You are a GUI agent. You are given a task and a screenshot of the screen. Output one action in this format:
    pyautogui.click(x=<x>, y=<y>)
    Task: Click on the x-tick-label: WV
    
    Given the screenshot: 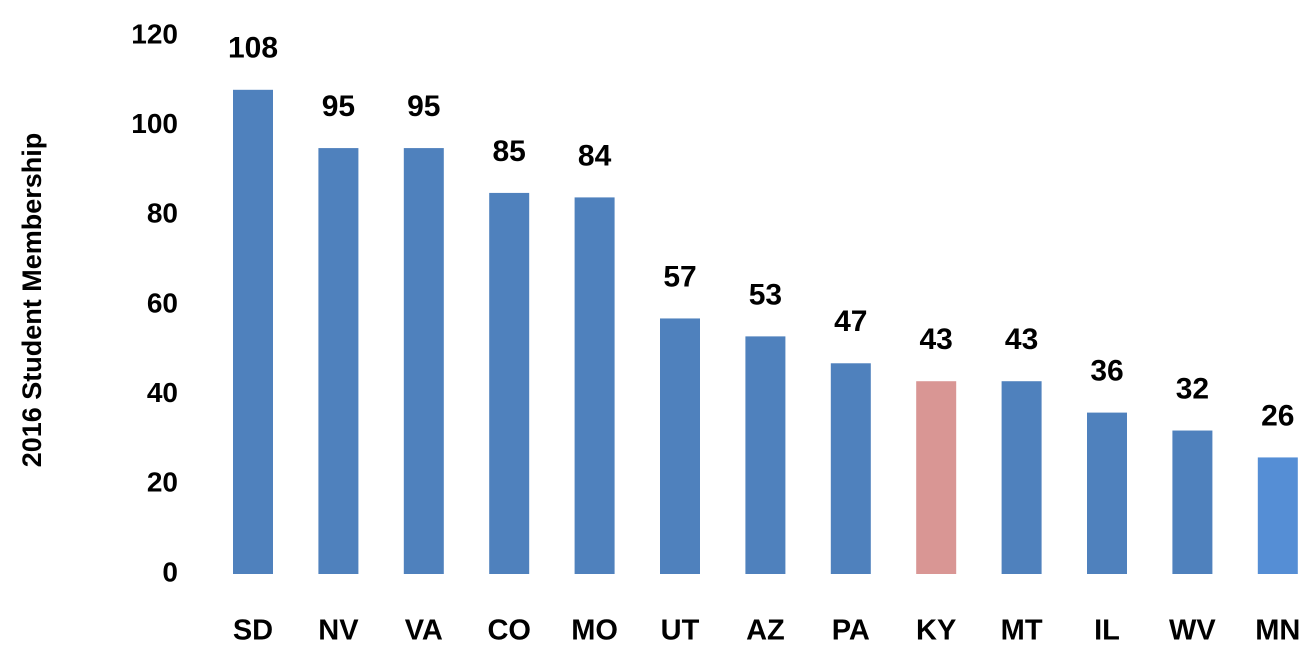 What is the action you would take?
    pyautogui.click(x=1192, y=631)
    